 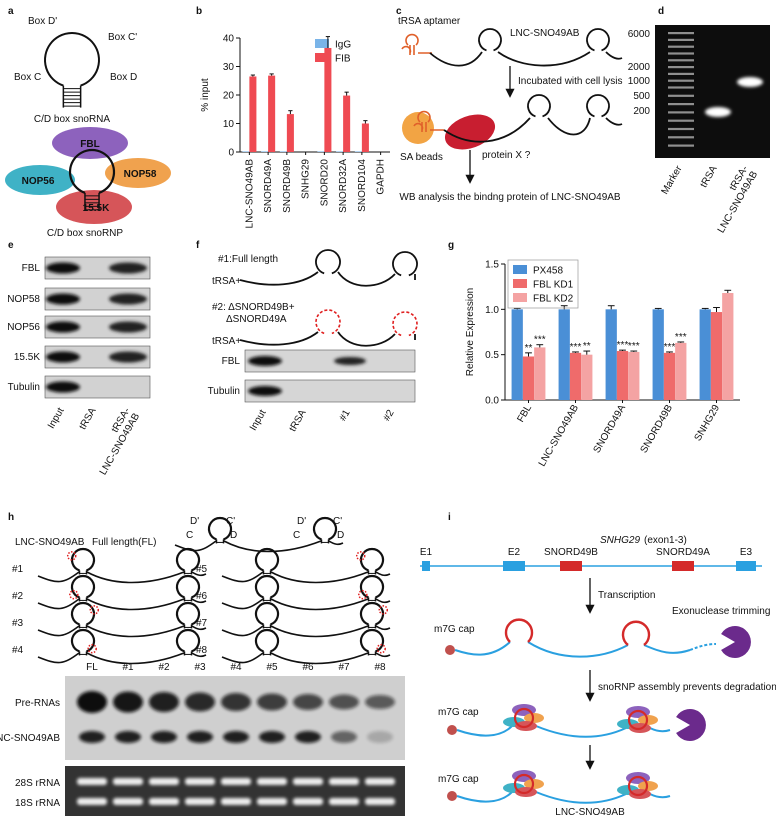 What do you see at coordinates (492, 265) in the screenshot?
I see `y-tick-label: 1.5` at bounding box center [492, 265].